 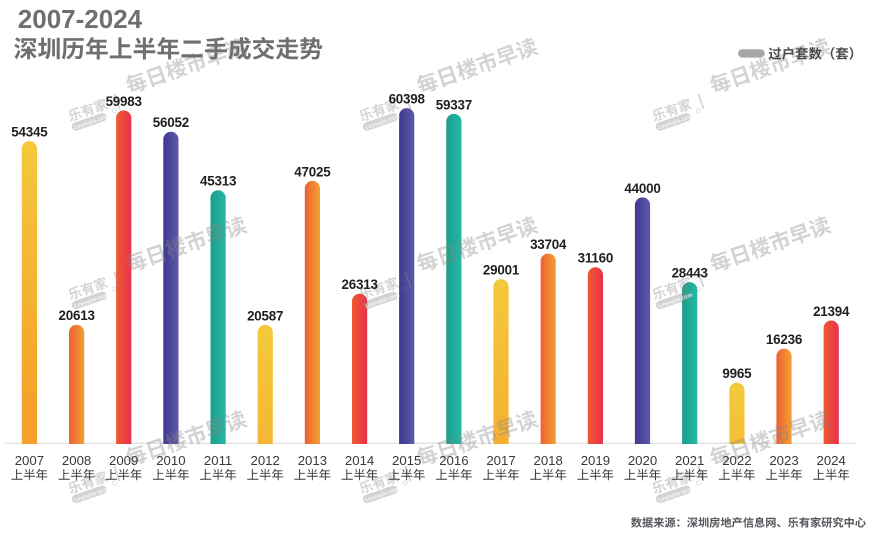 I want to click on svg-text: 2008, so click(x=76, y=460).